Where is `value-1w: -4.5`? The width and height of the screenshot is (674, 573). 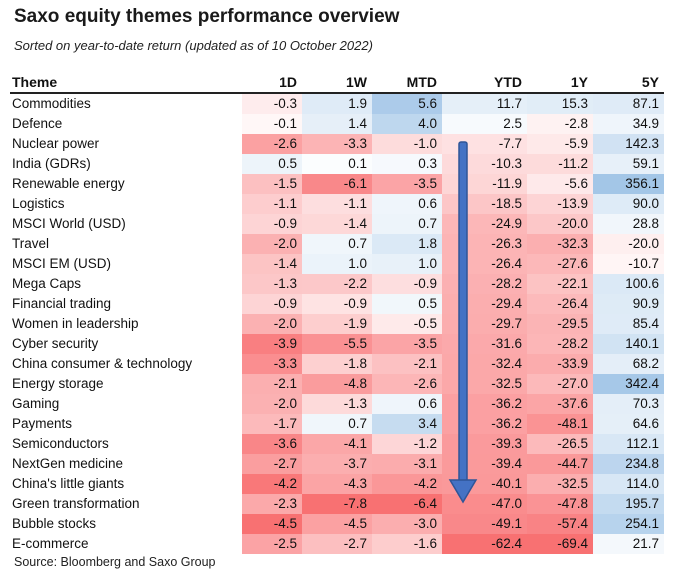 value-1w: -4.5 is located at coordinates (337, 524).